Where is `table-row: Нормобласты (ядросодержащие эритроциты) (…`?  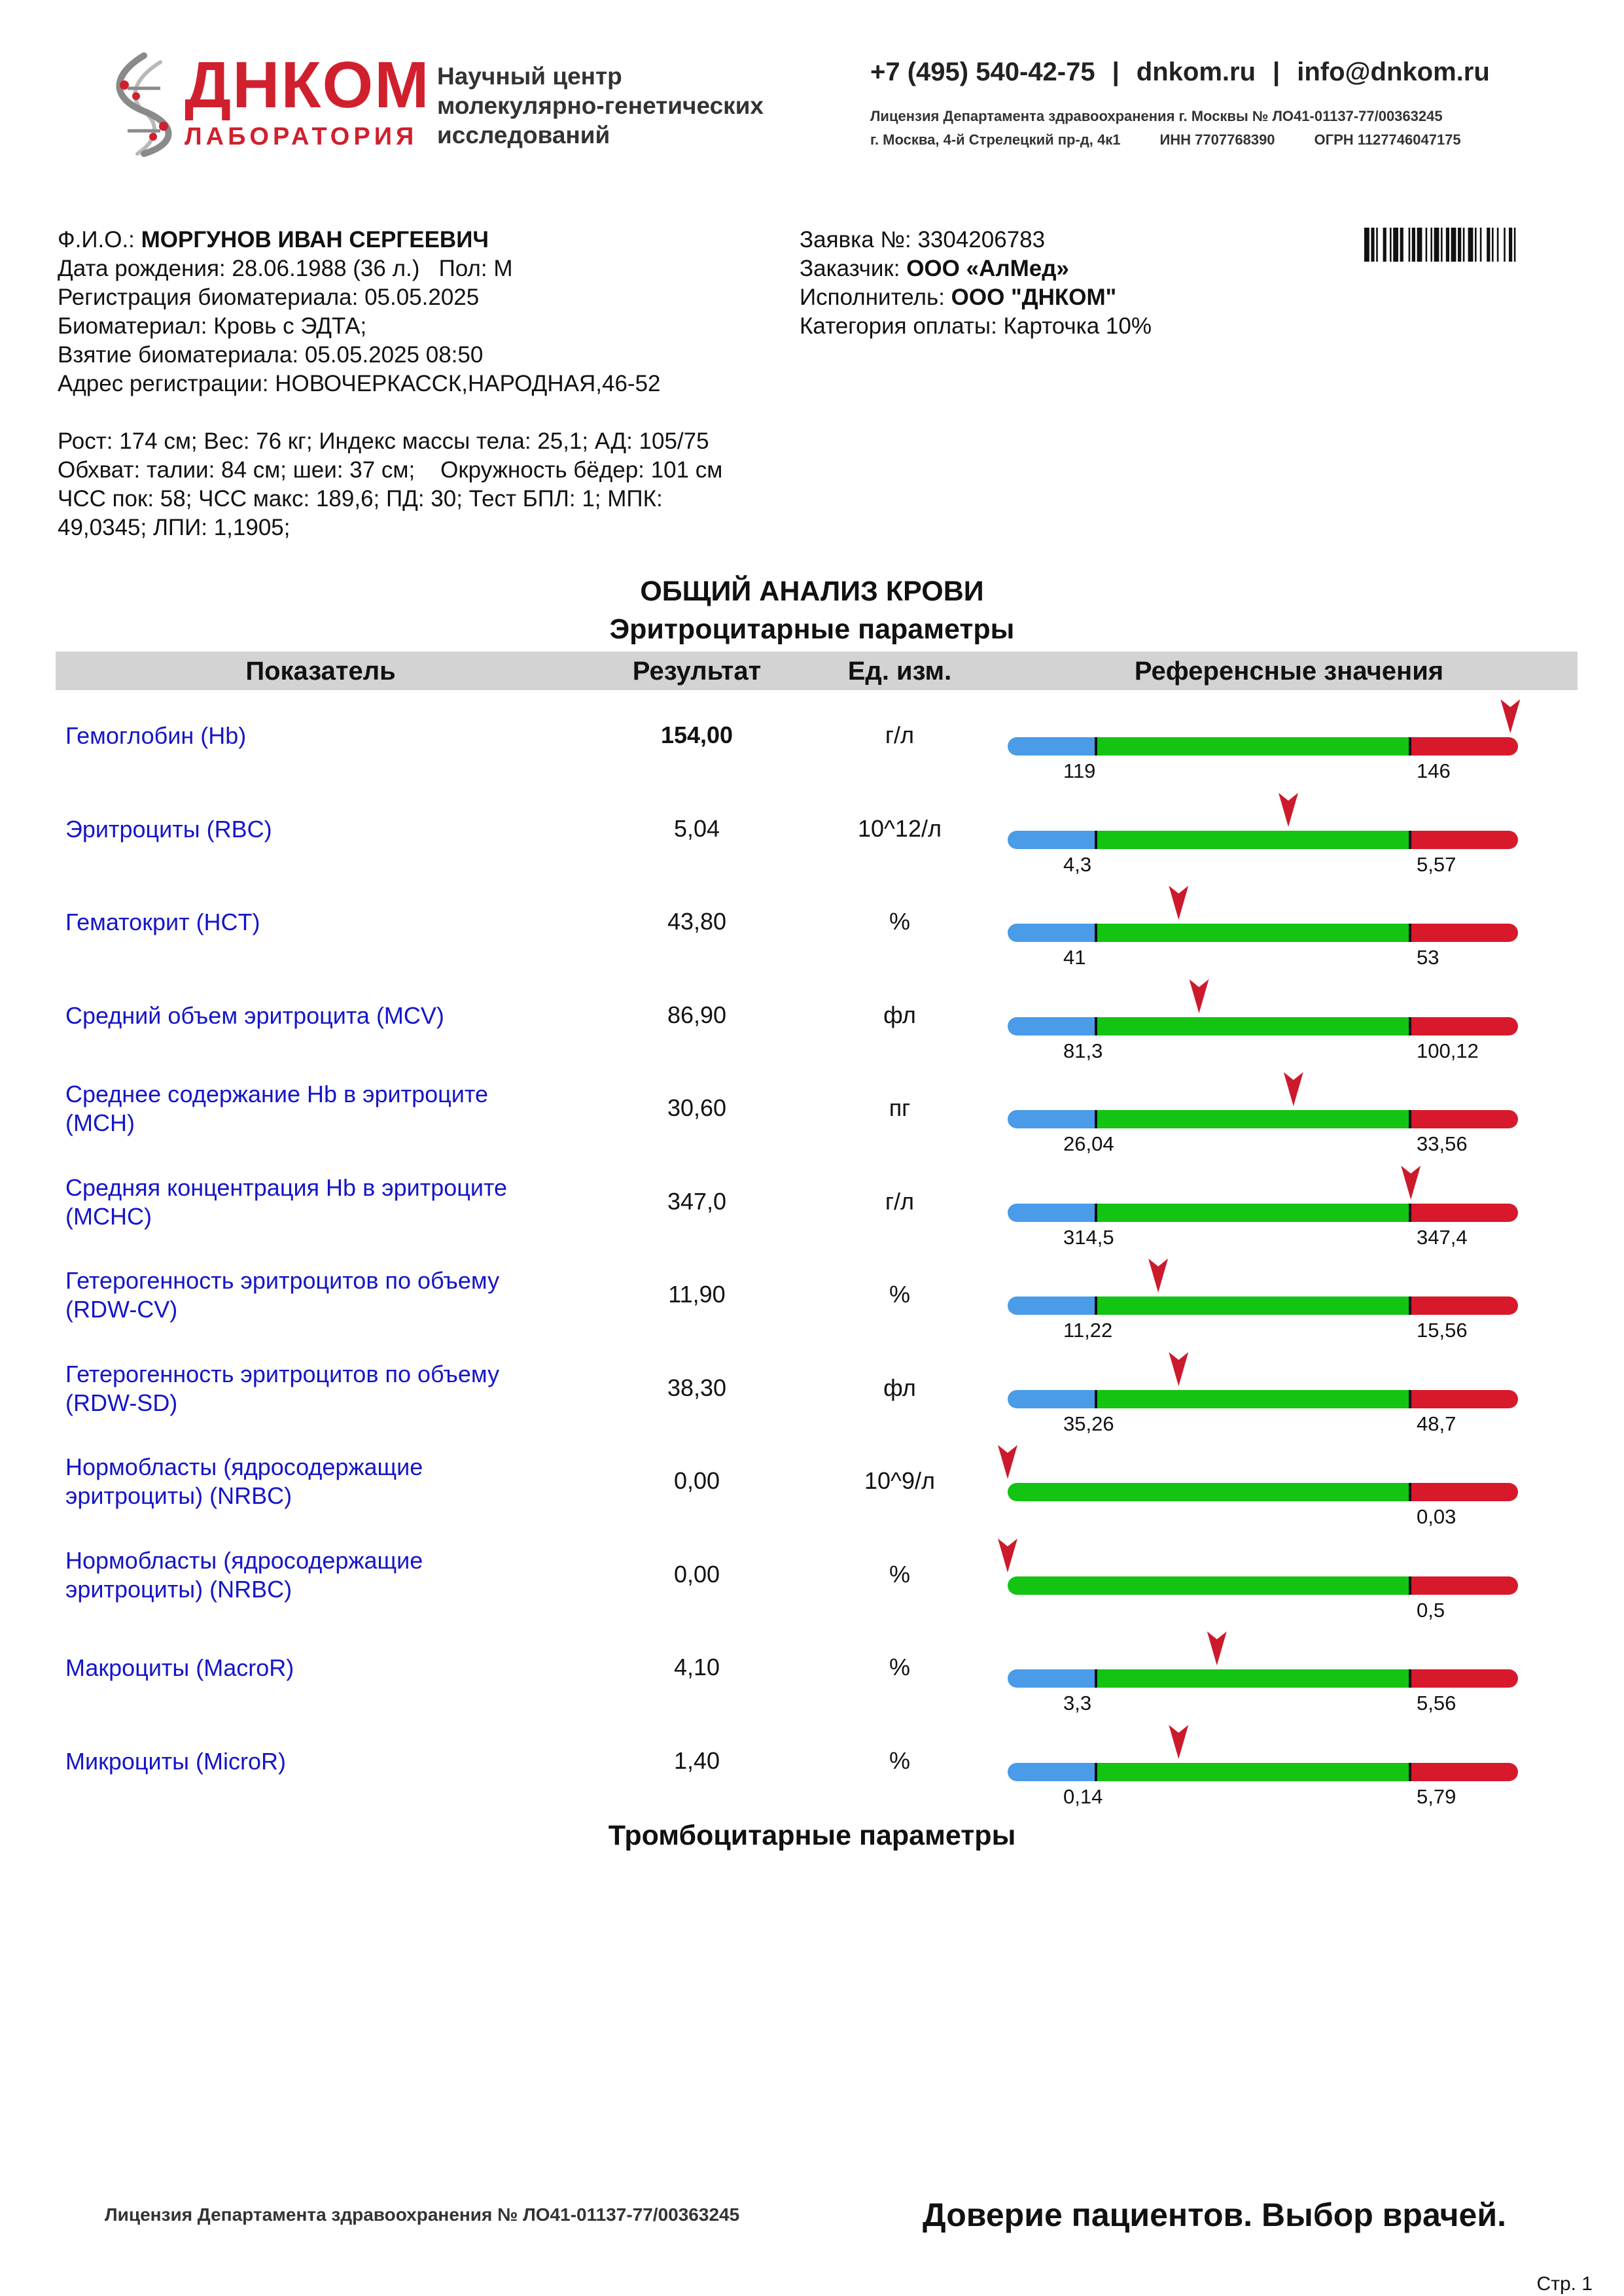 table-row: Нормобласты (ядросодержащие эритроциты) (… is located at coordinates (812, 1489).